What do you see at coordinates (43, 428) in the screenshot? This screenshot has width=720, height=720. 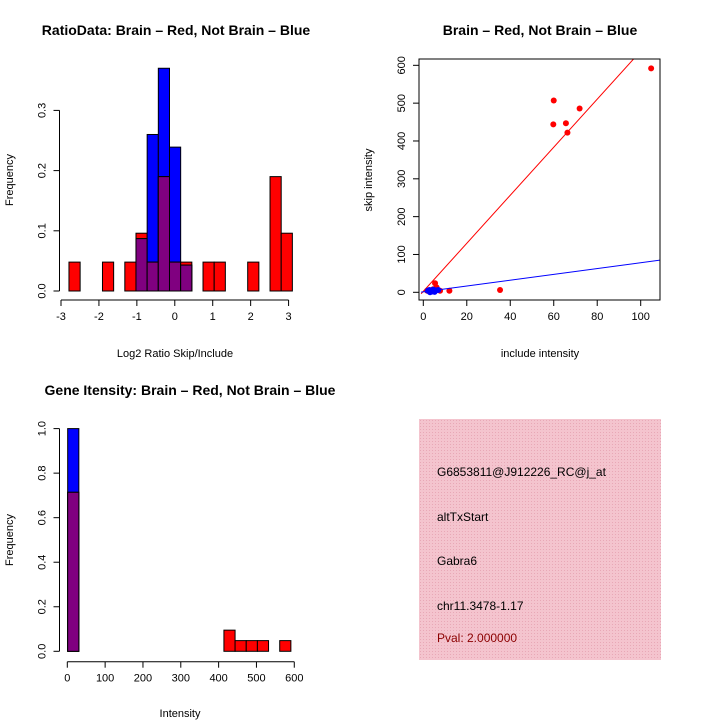 I see `y-tick-label: 1.0` at bounding box center [43, 428].